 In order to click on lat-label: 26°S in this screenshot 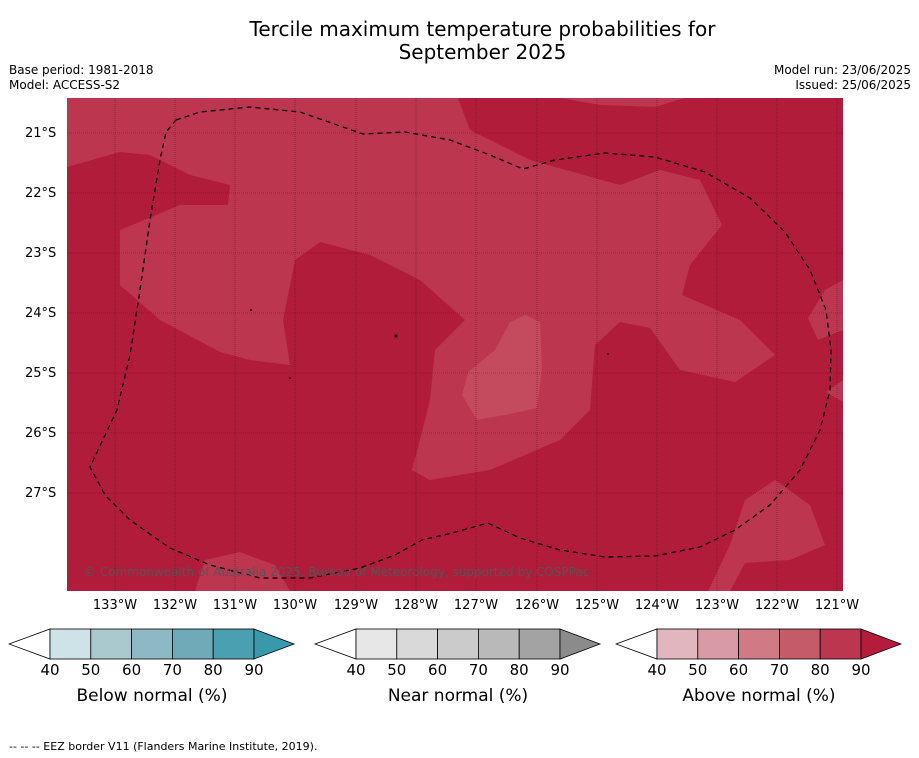, I will do `click(41, 433)`.